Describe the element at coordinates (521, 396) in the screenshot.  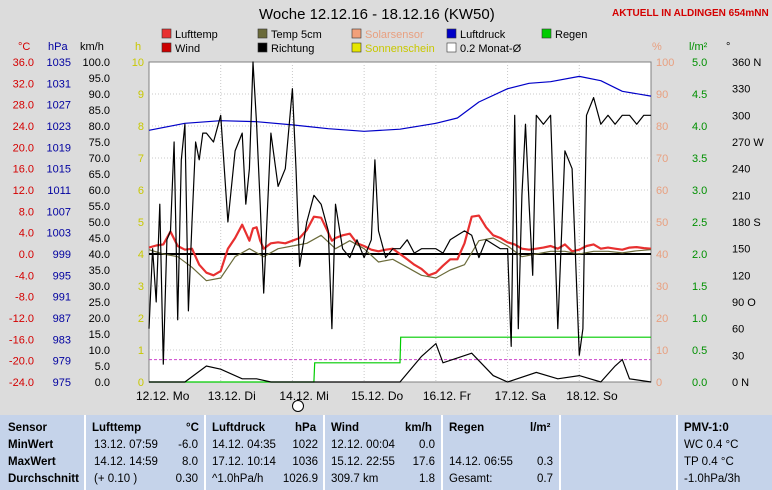
I see `x-tick-label: 17.12. Sa` at that location.